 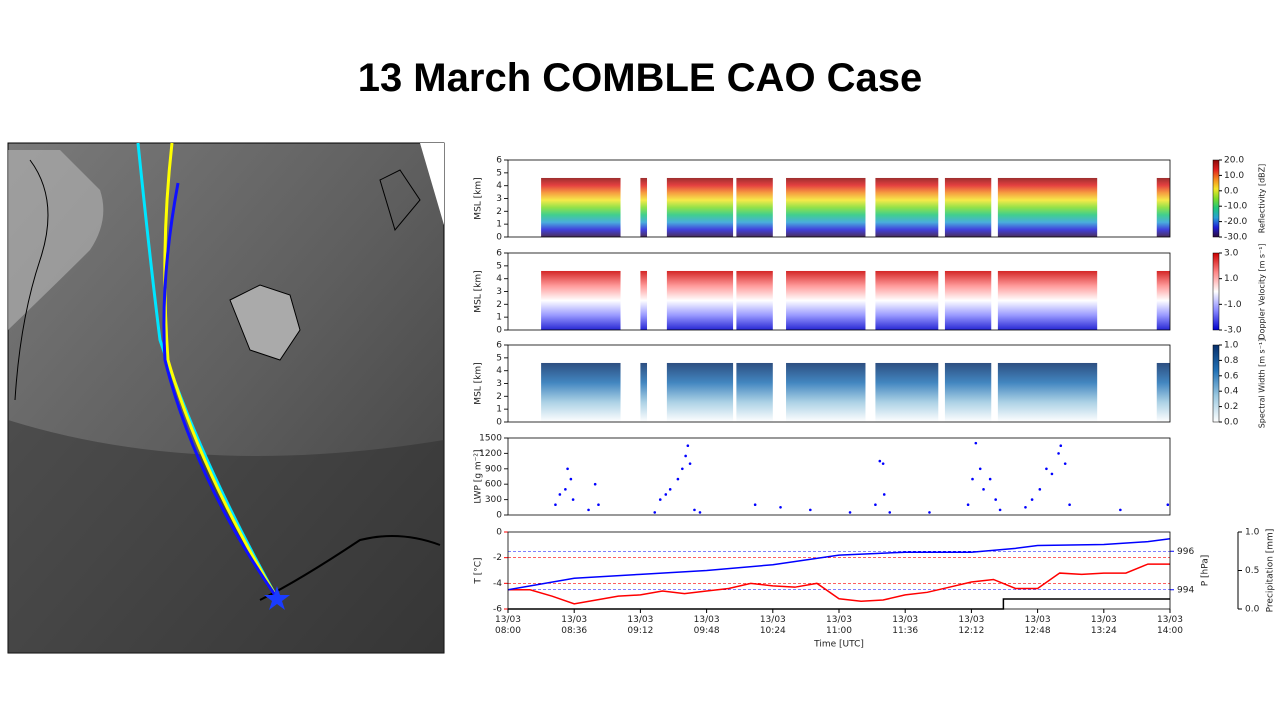 What do you see at coordinates (1262, 291) in the screenshot?
I see `colorbar-title: Doppler Velocity [m s⁻¹]` at bounding box center [1262, 291].